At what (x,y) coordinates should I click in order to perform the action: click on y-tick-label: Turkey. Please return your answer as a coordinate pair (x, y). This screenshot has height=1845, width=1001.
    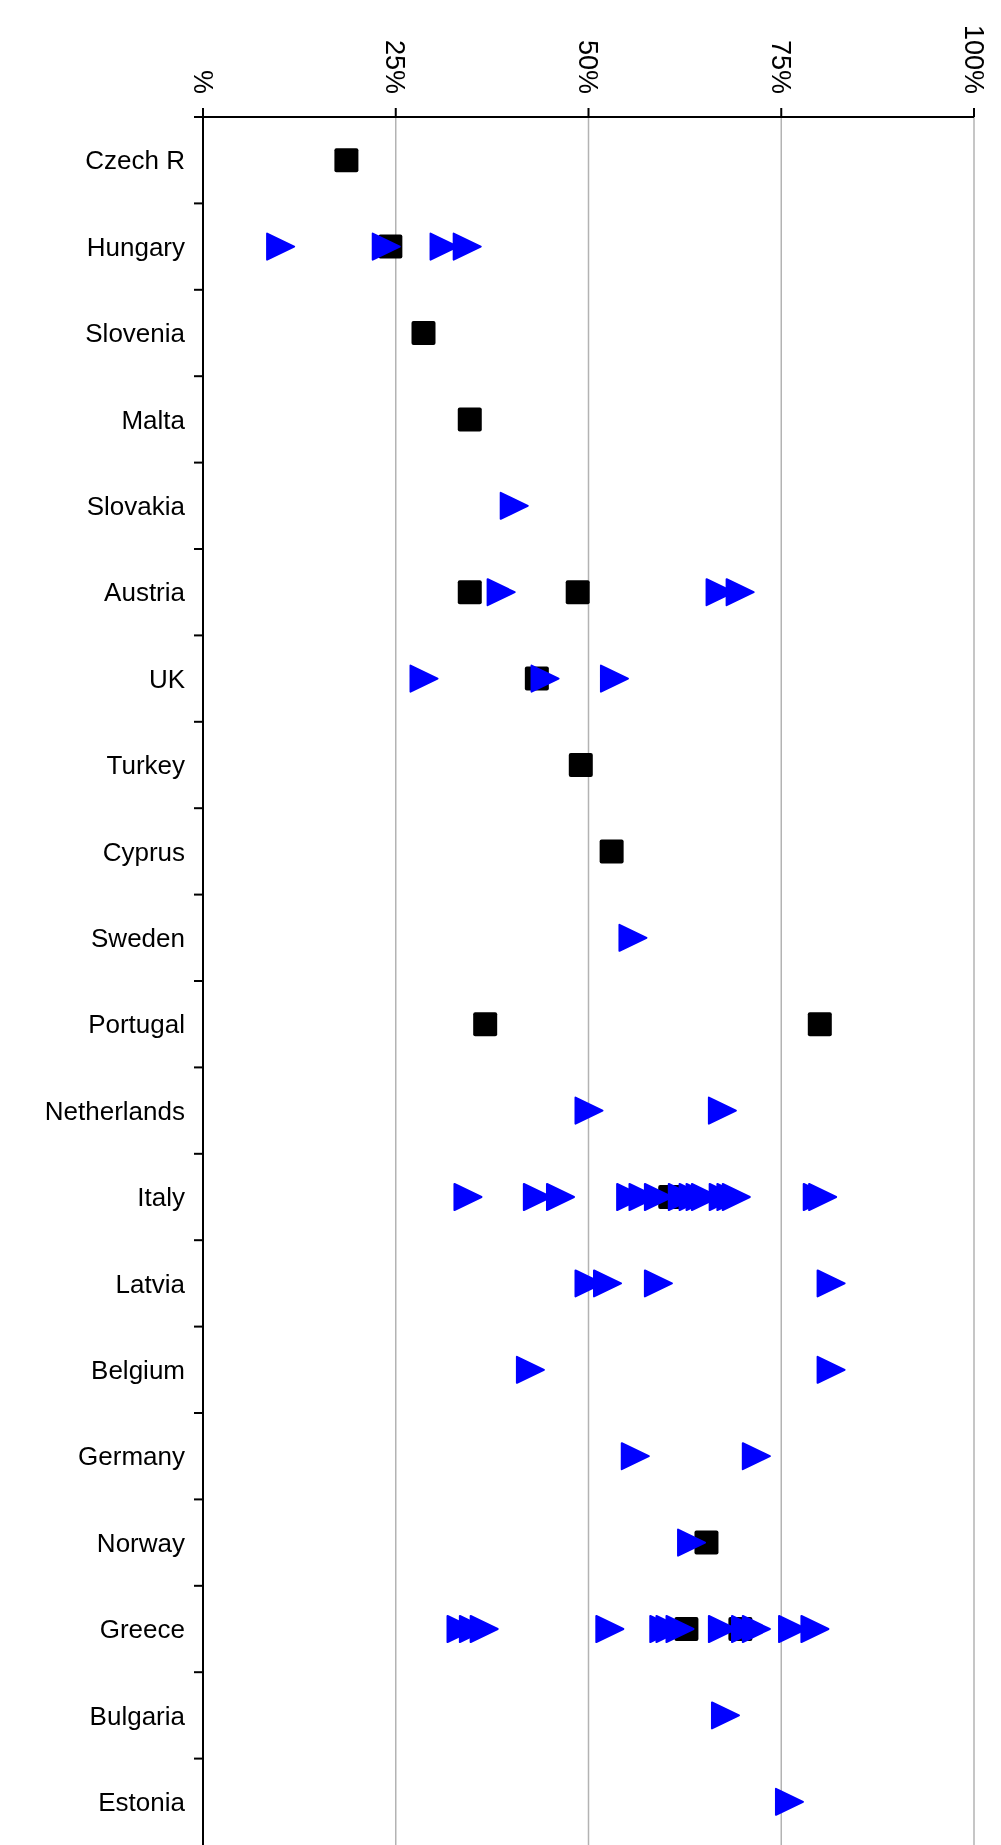
    Looking at the image, I should click on (145, 765).